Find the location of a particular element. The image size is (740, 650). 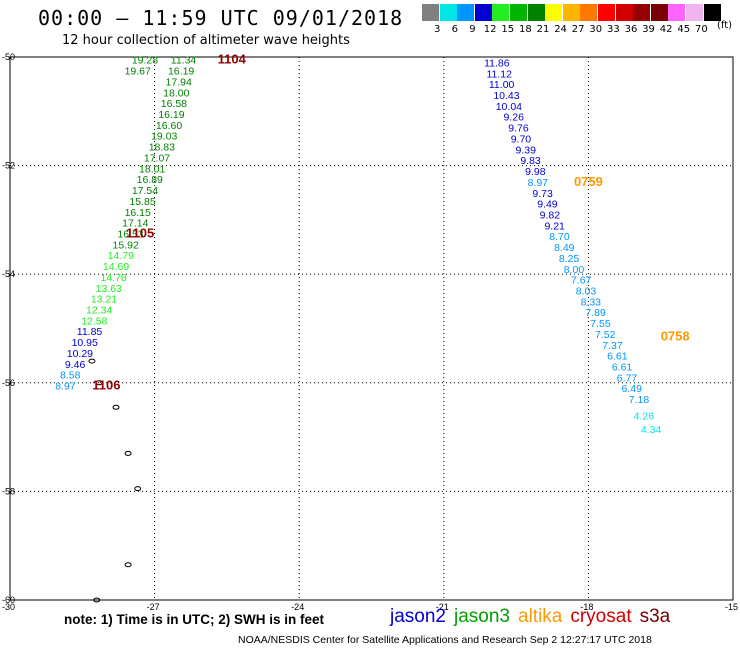

wave-height-value: 12.58 is located at coordinates (94, 321).